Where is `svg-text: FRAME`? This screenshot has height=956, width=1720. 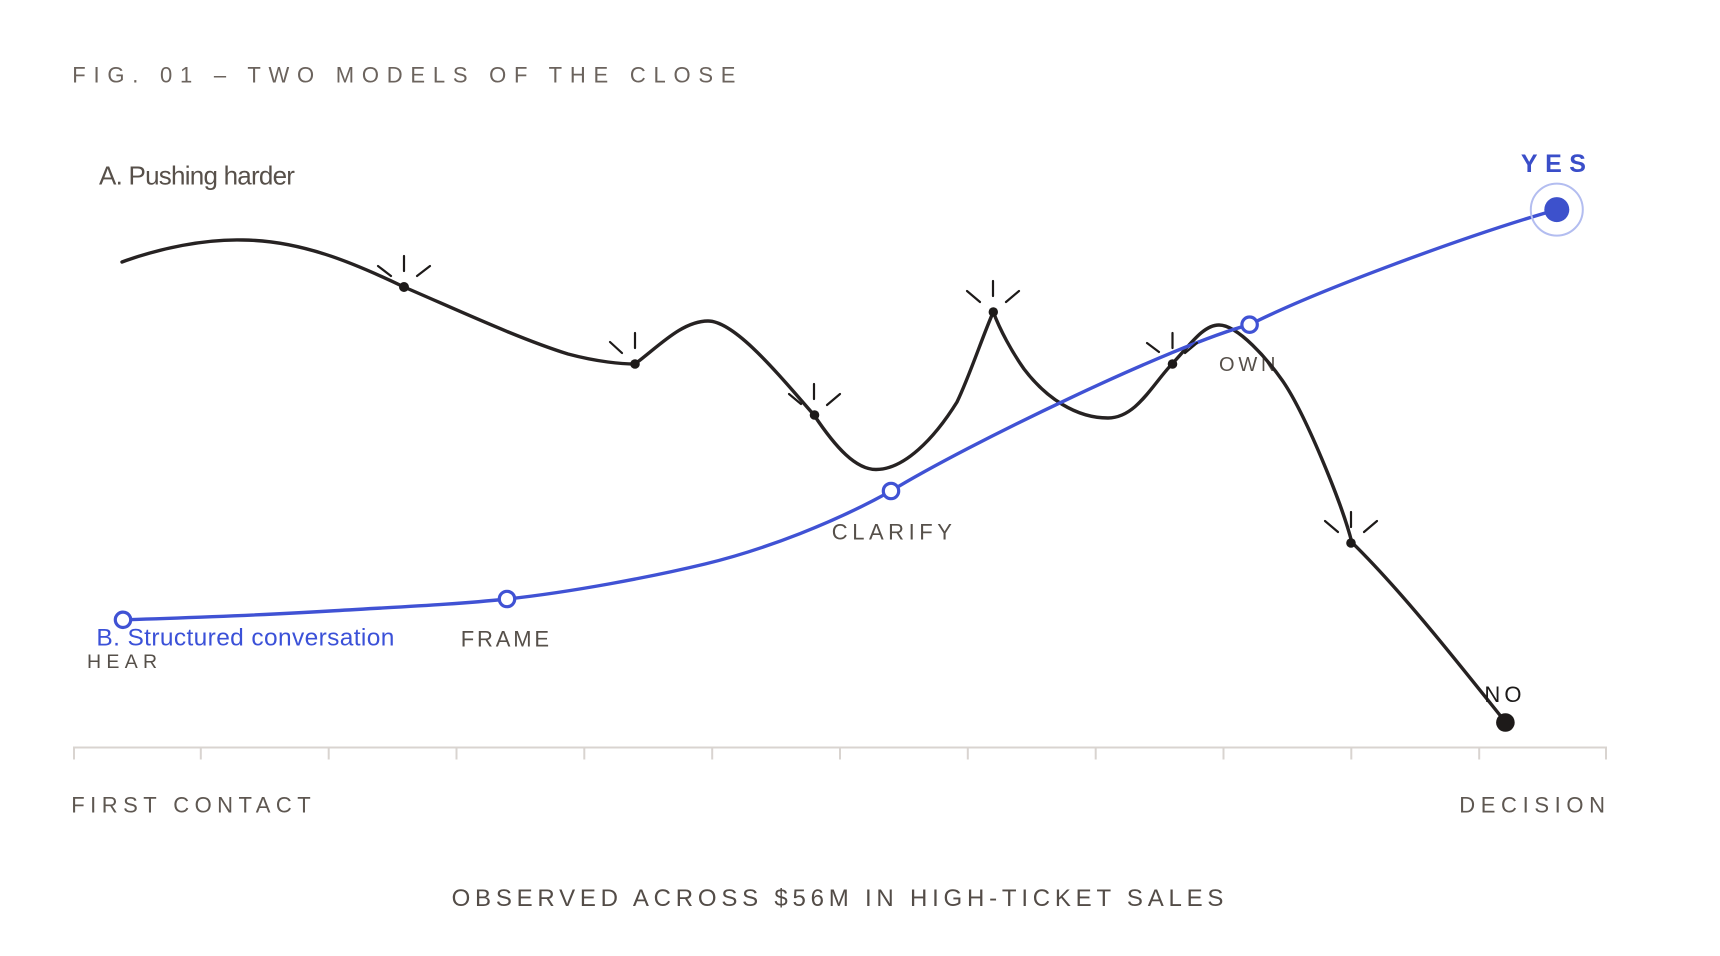
svg-text: FRAME is located at coordinates (506, 639).